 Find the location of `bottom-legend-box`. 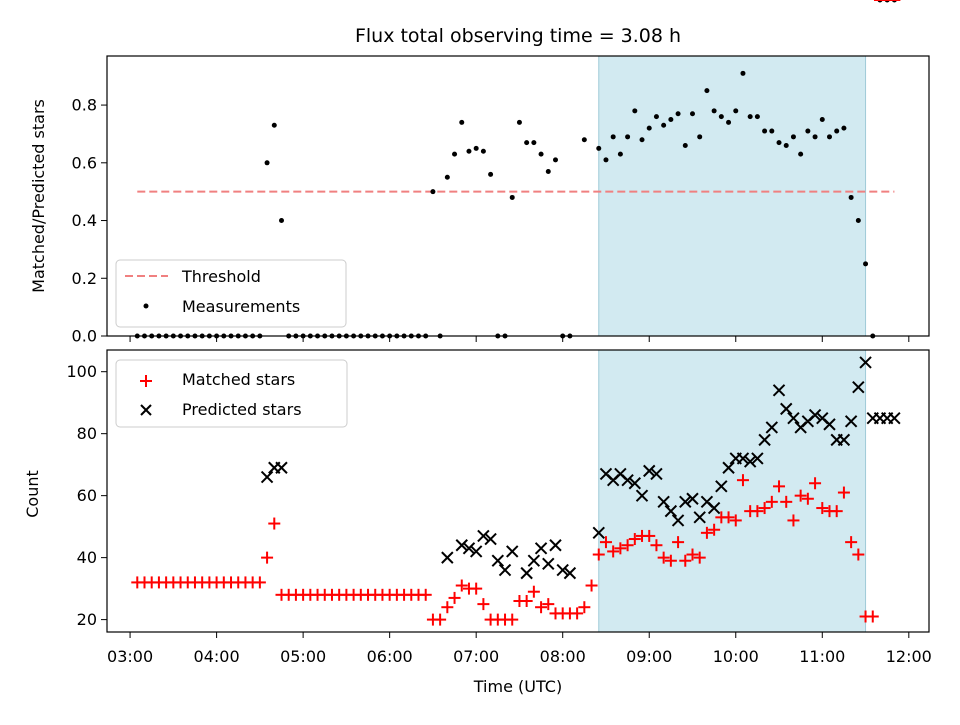

bottom-legend-box is located at coordinates (231, 393).